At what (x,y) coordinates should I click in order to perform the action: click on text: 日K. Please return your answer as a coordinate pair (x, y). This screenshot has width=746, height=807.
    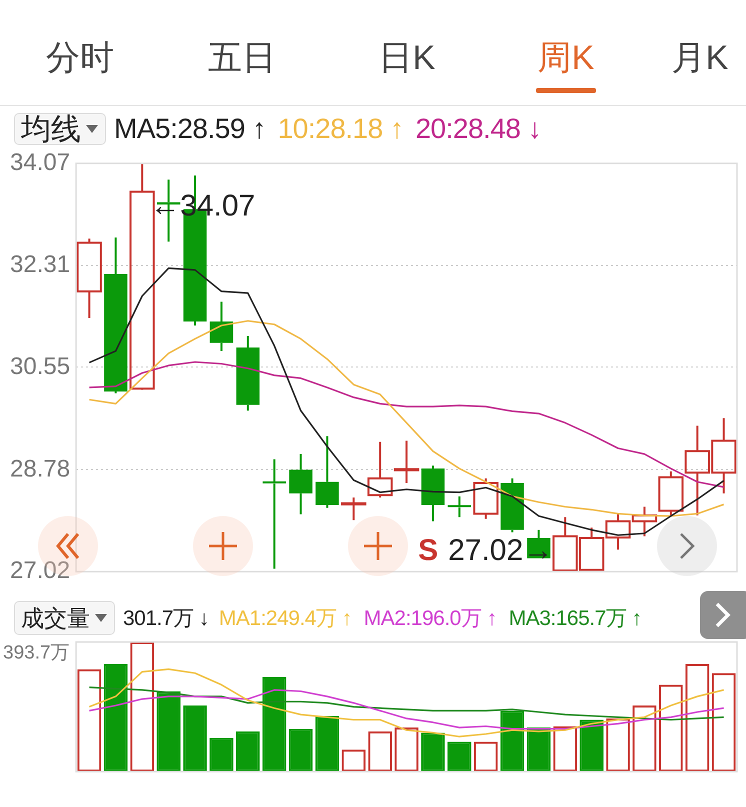
    Looking at the image, I should click on (407, 58).